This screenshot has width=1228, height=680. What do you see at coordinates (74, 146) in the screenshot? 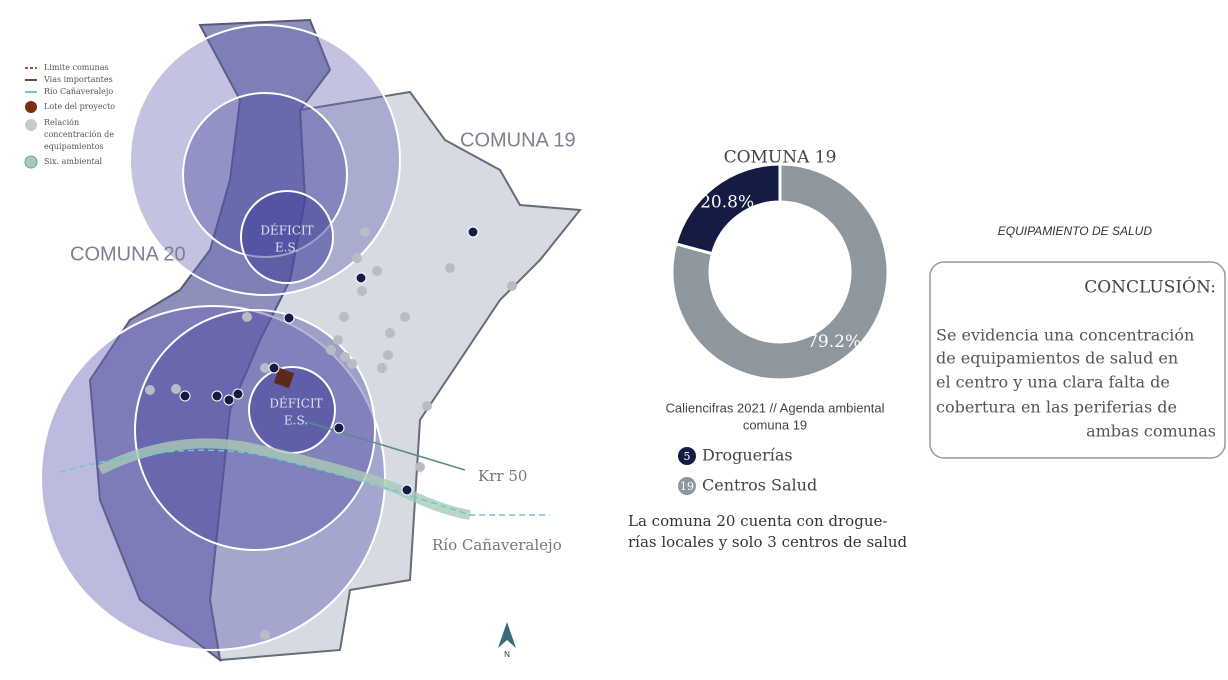
I see `legend-label: equipamientos` at bounding box center [74, 146].